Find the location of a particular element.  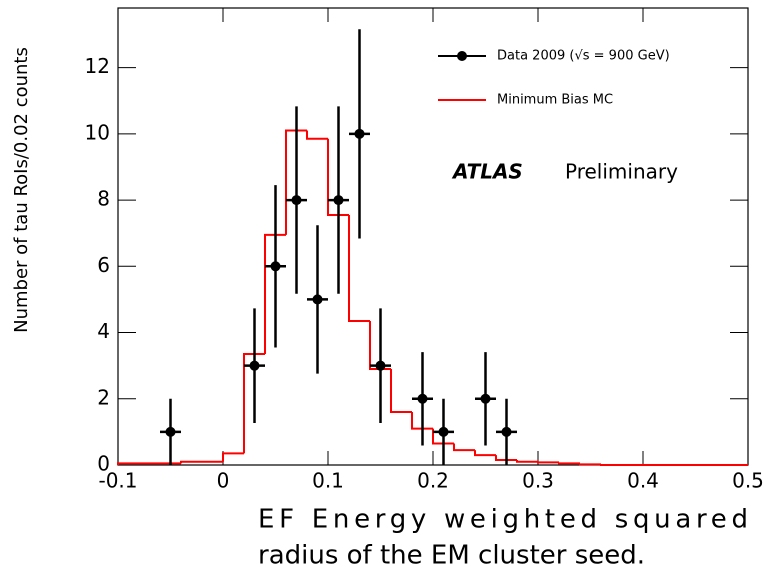

y-axis-label: Number of tau RoIs/0.02 counts is located at coordinates (21, 190).